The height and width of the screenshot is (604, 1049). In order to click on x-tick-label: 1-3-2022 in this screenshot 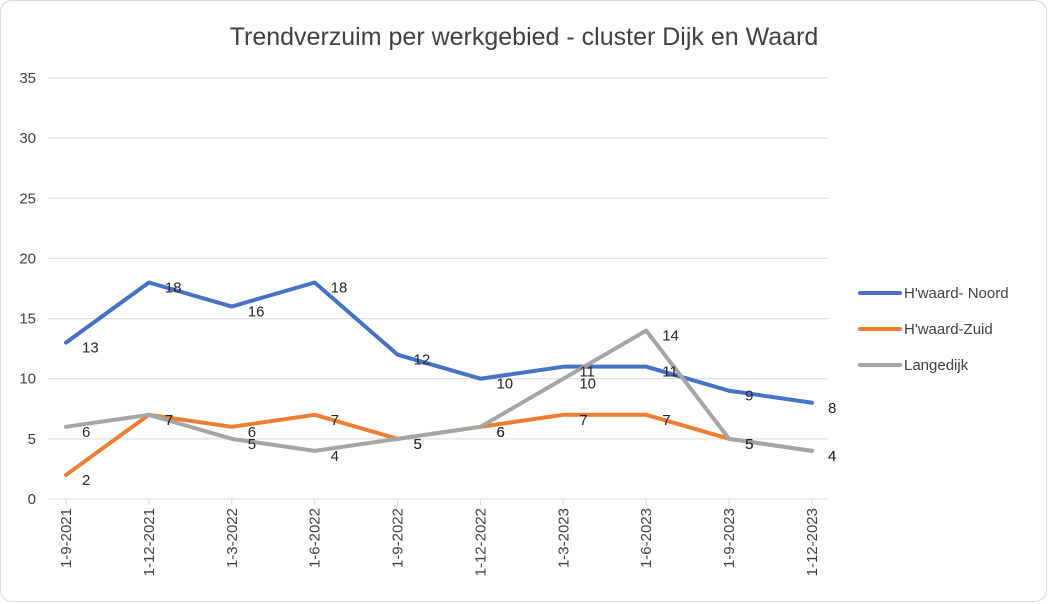, I will do `click(232, 538)`.